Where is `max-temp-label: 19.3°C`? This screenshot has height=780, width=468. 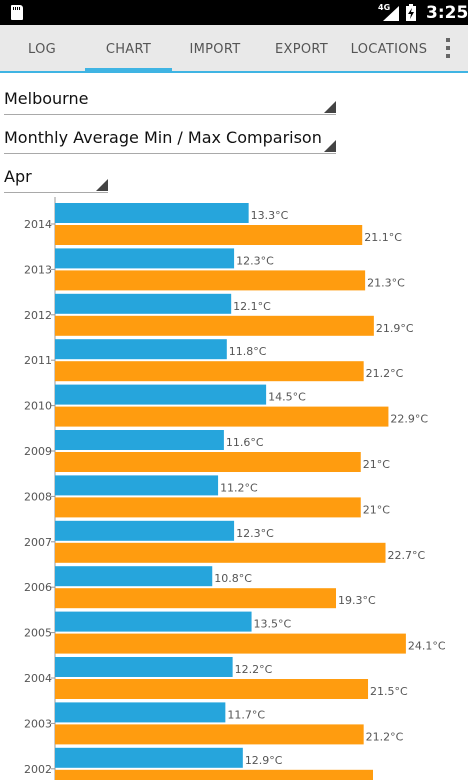
max-temp-label: 19.3°C is located at coordinates (357, 600).